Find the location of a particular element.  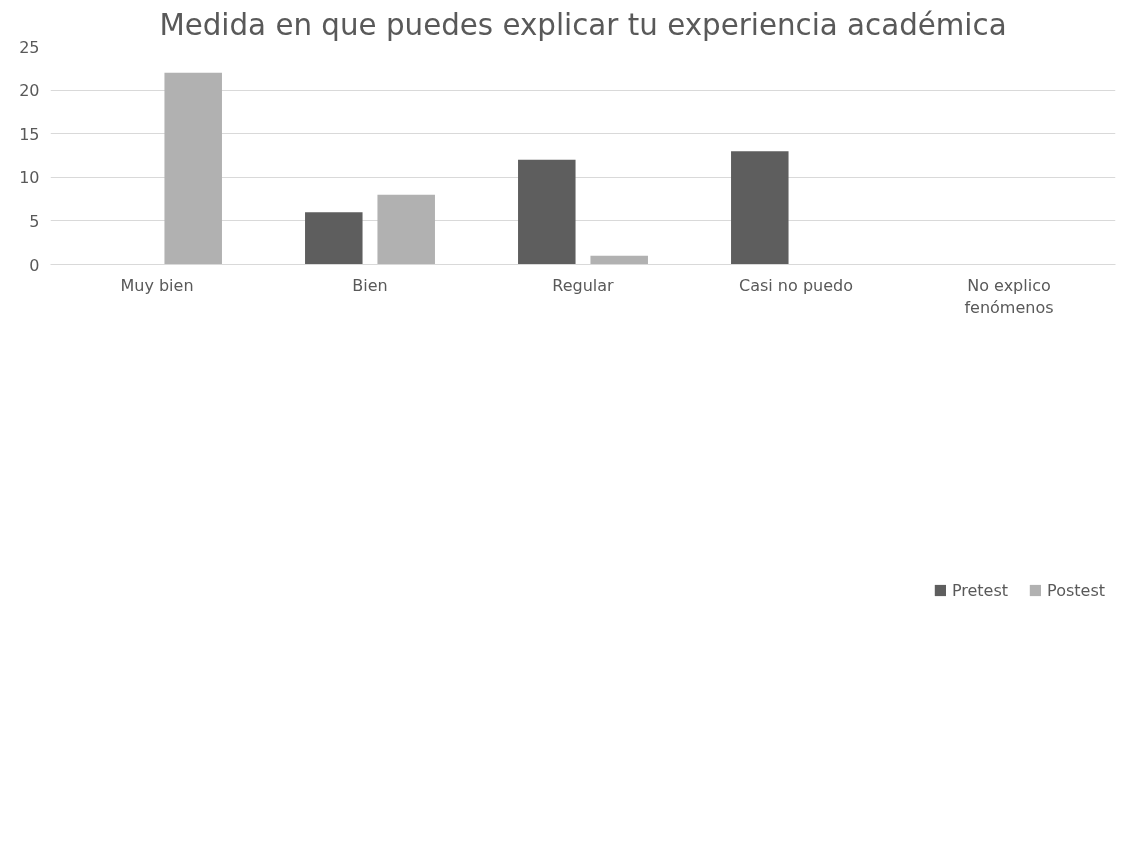

y-tick-label: 0 is located at coordinates (34, 265).